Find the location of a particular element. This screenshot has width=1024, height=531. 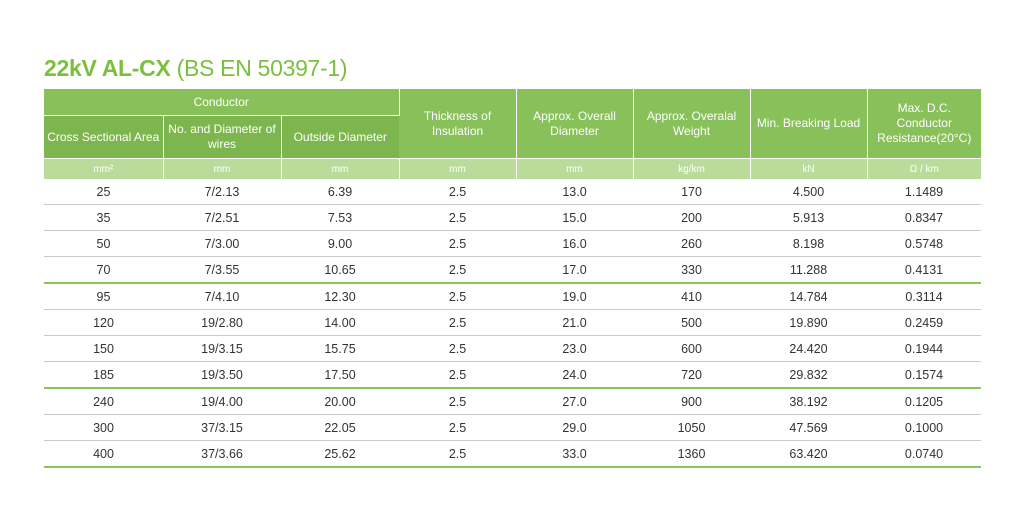

table-row: 35 7/2.51 7.53 2.5 15.0 200 5.913 0.8347 is located at coordinates (513, 217).